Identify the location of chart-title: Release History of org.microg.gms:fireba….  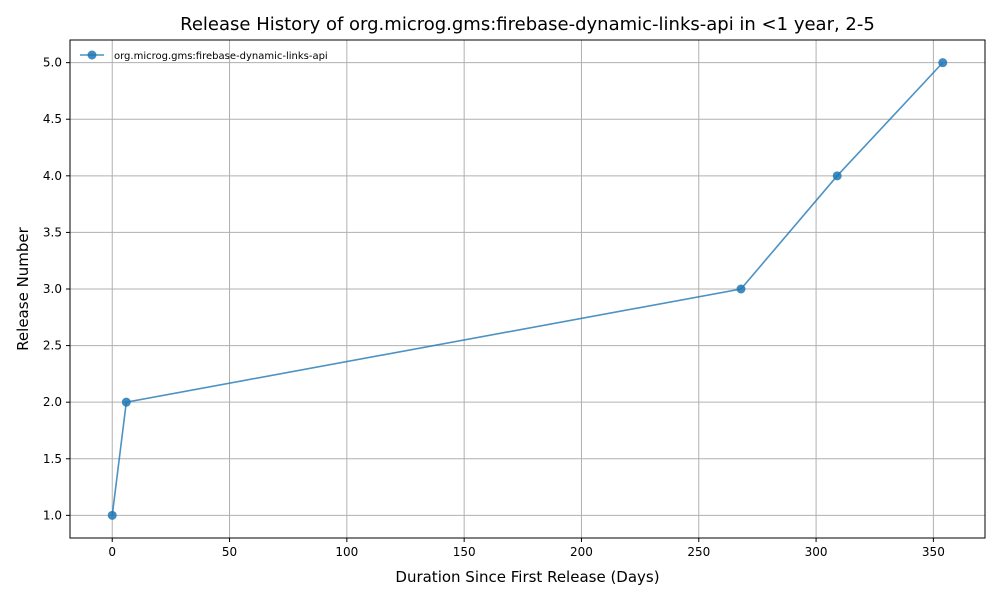
(527, 24).